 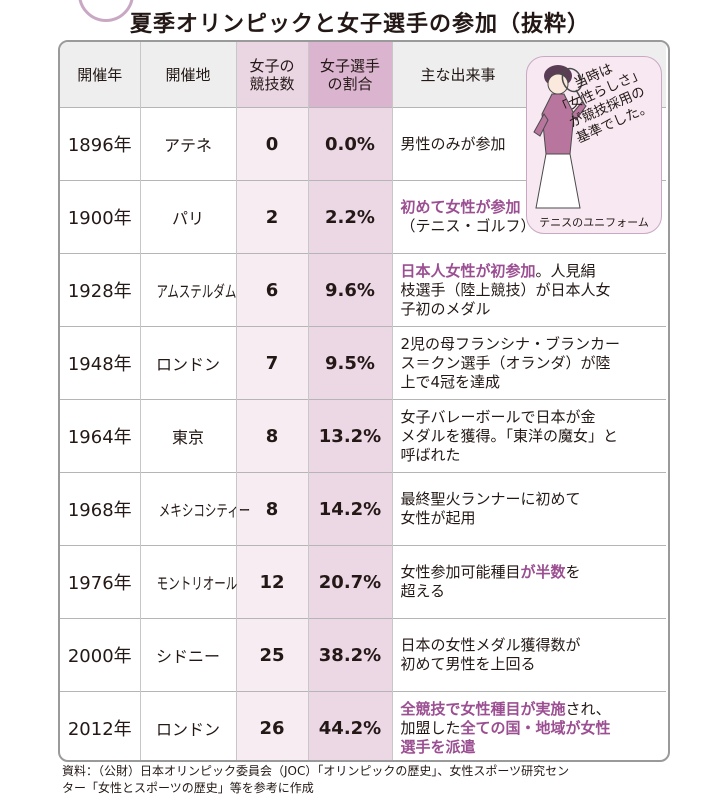 I want to click on header-pct: 女子選手 の割合, so click(x=350, y=75).